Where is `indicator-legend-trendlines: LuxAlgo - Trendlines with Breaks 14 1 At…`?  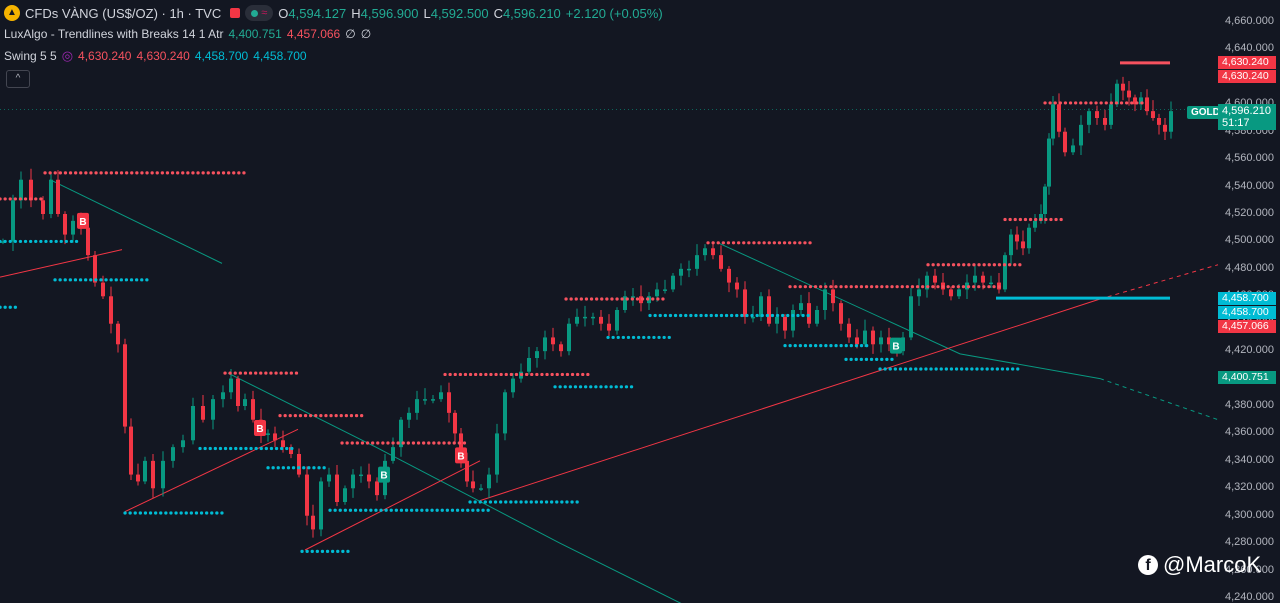 indicator-legend-trendlines: LuxAlgo - Trendlines with Breaks 14 1 At… is located at coordinates (187, 34).